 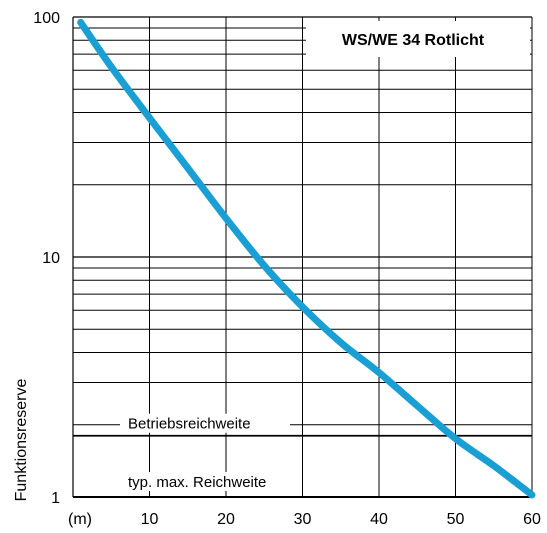 What do you see at coordinates (51, 258) in the screenshot?
I see `y-tick-label: 10` at bounding box center [51, 258].